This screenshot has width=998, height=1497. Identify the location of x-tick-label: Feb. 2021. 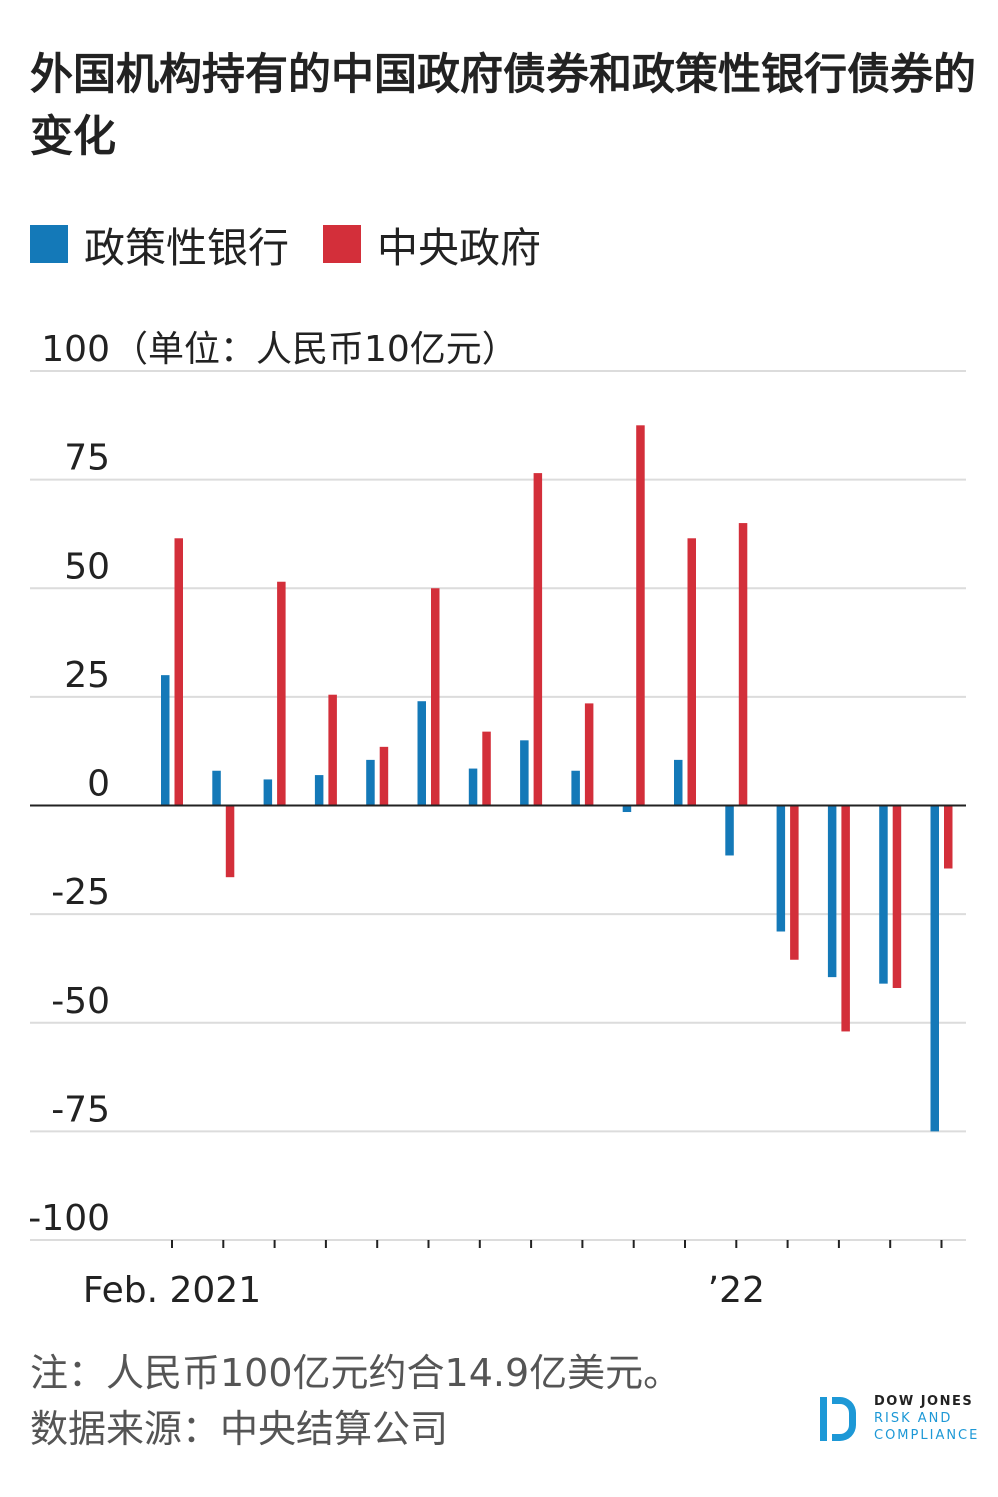
(172, 1290).